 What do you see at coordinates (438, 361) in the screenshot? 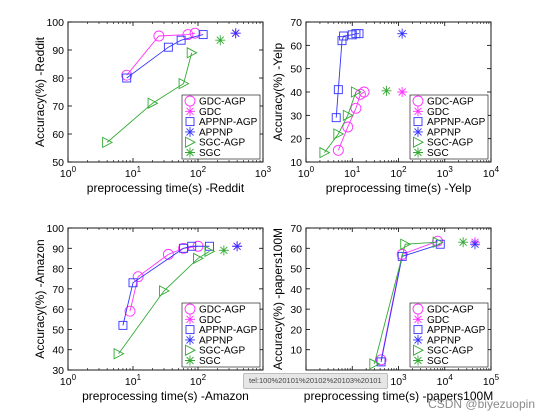
I see `legend-label: SGC` at bounding box center [438, 361].